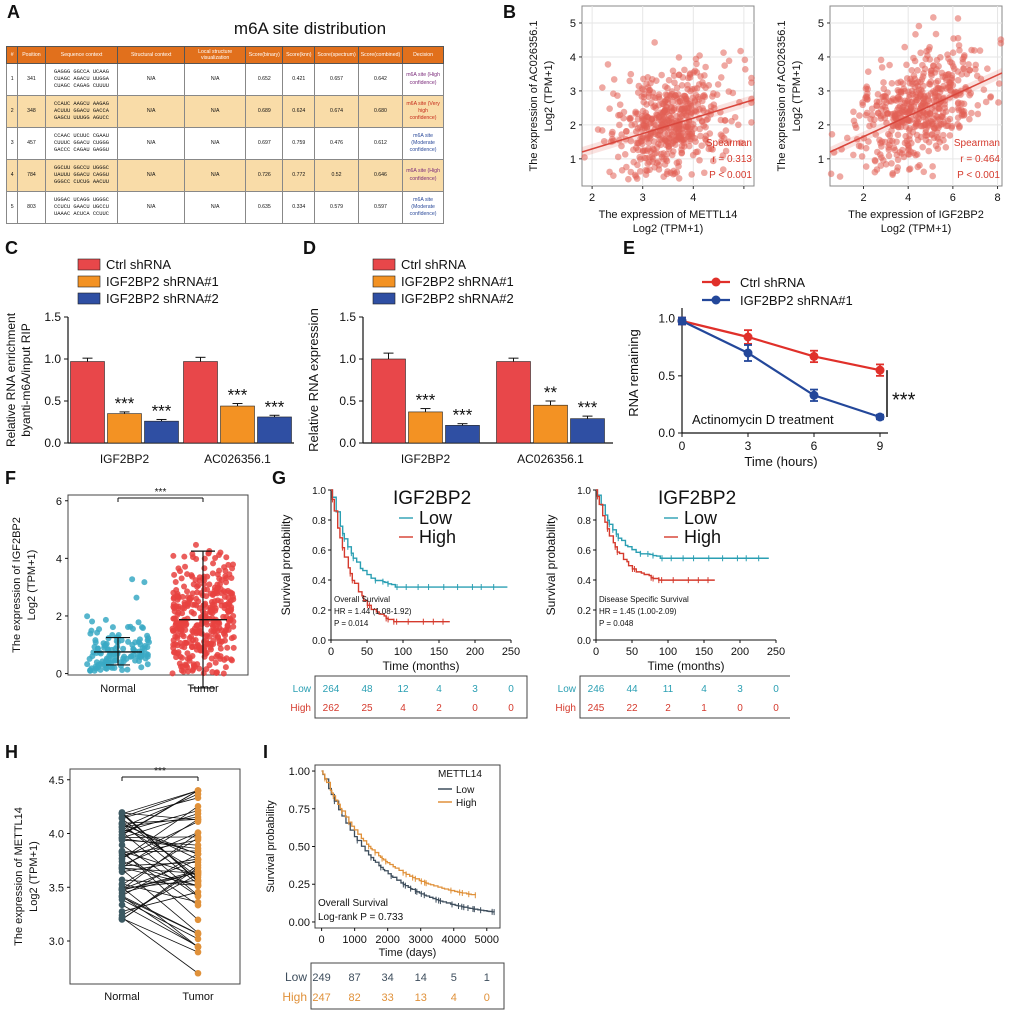 This screenshot has width=1020, height=1015. I want to click on table-cell: 0.689, so click(264, 111).